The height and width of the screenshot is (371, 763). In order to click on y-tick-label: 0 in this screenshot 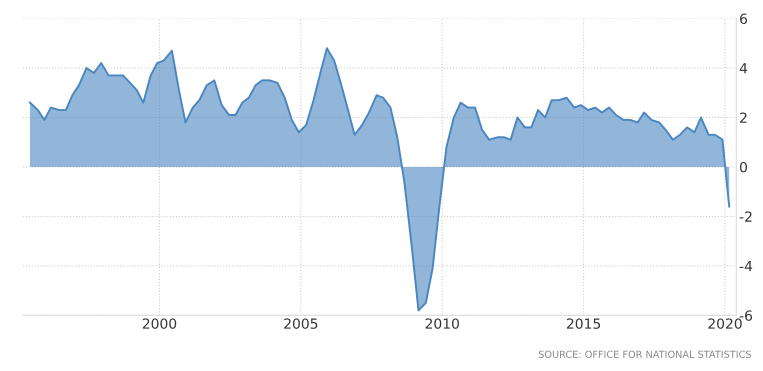, I will do `click(743, 167)`.